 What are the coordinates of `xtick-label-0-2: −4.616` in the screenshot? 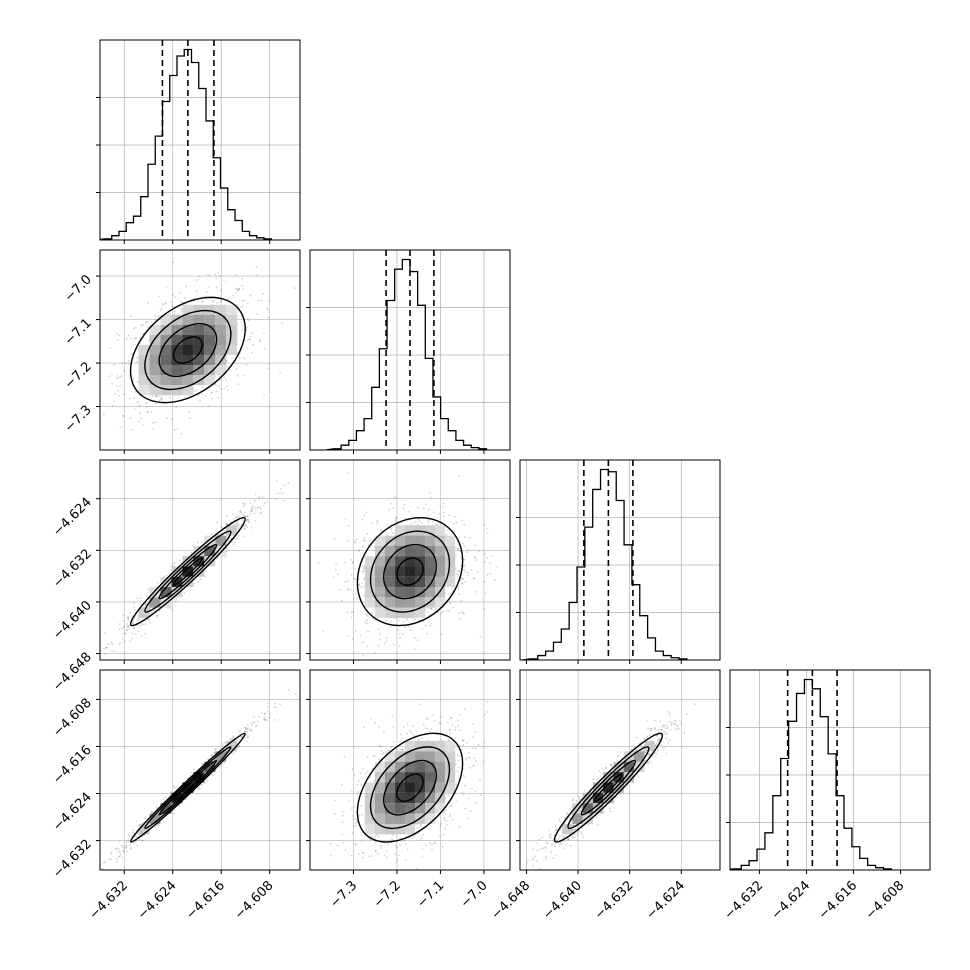 It's located at (205, 900).